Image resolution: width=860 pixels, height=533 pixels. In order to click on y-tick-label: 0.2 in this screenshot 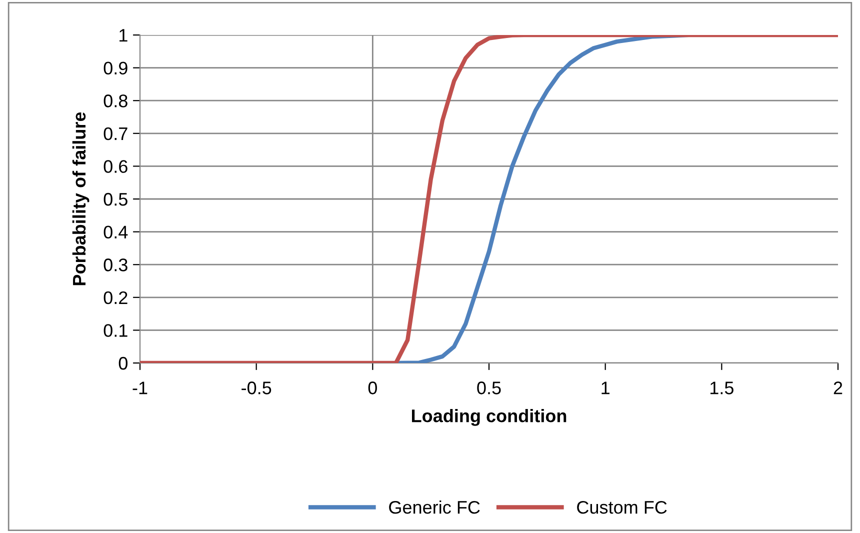, I will do `click(116, 297)`.